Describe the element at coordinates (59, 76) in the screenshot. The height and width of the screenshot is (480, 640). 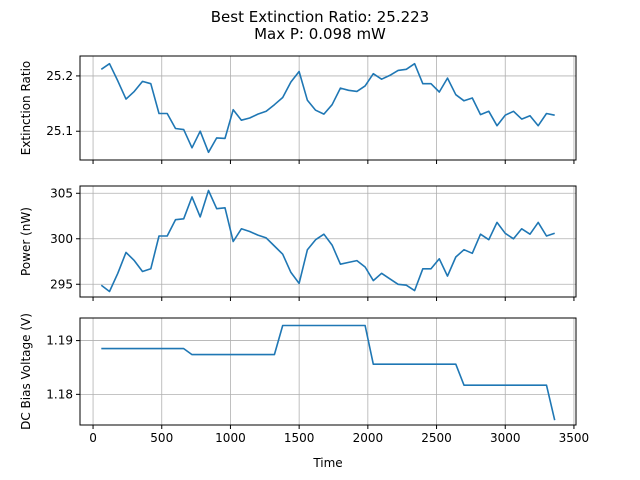
I see `y-tick-label: 25.2` at that location.